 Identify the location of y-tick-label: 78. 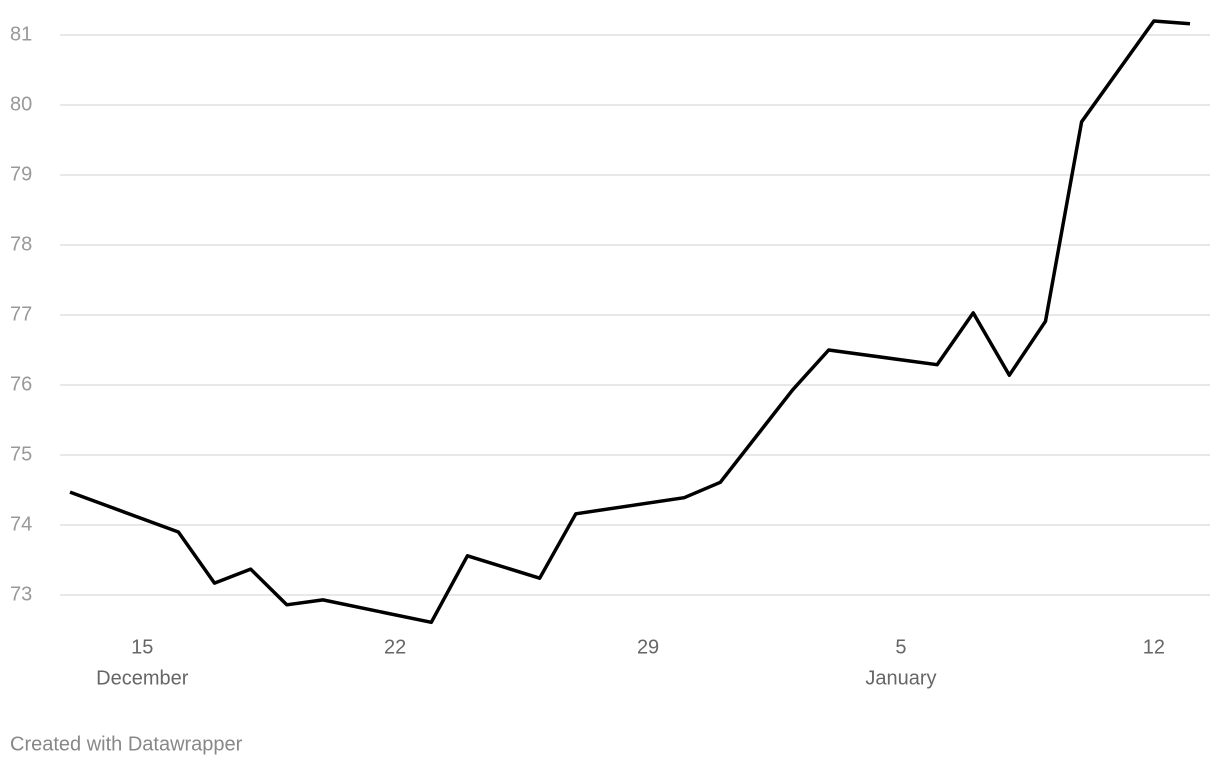
(21, 244).